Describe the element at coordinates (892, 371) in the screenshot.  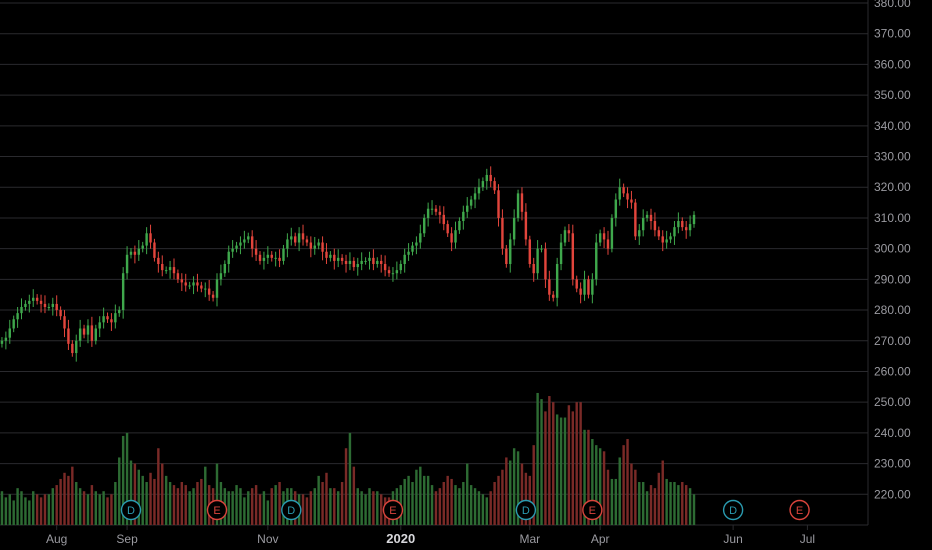
I see `y-tick-label: 260.00` at that location.